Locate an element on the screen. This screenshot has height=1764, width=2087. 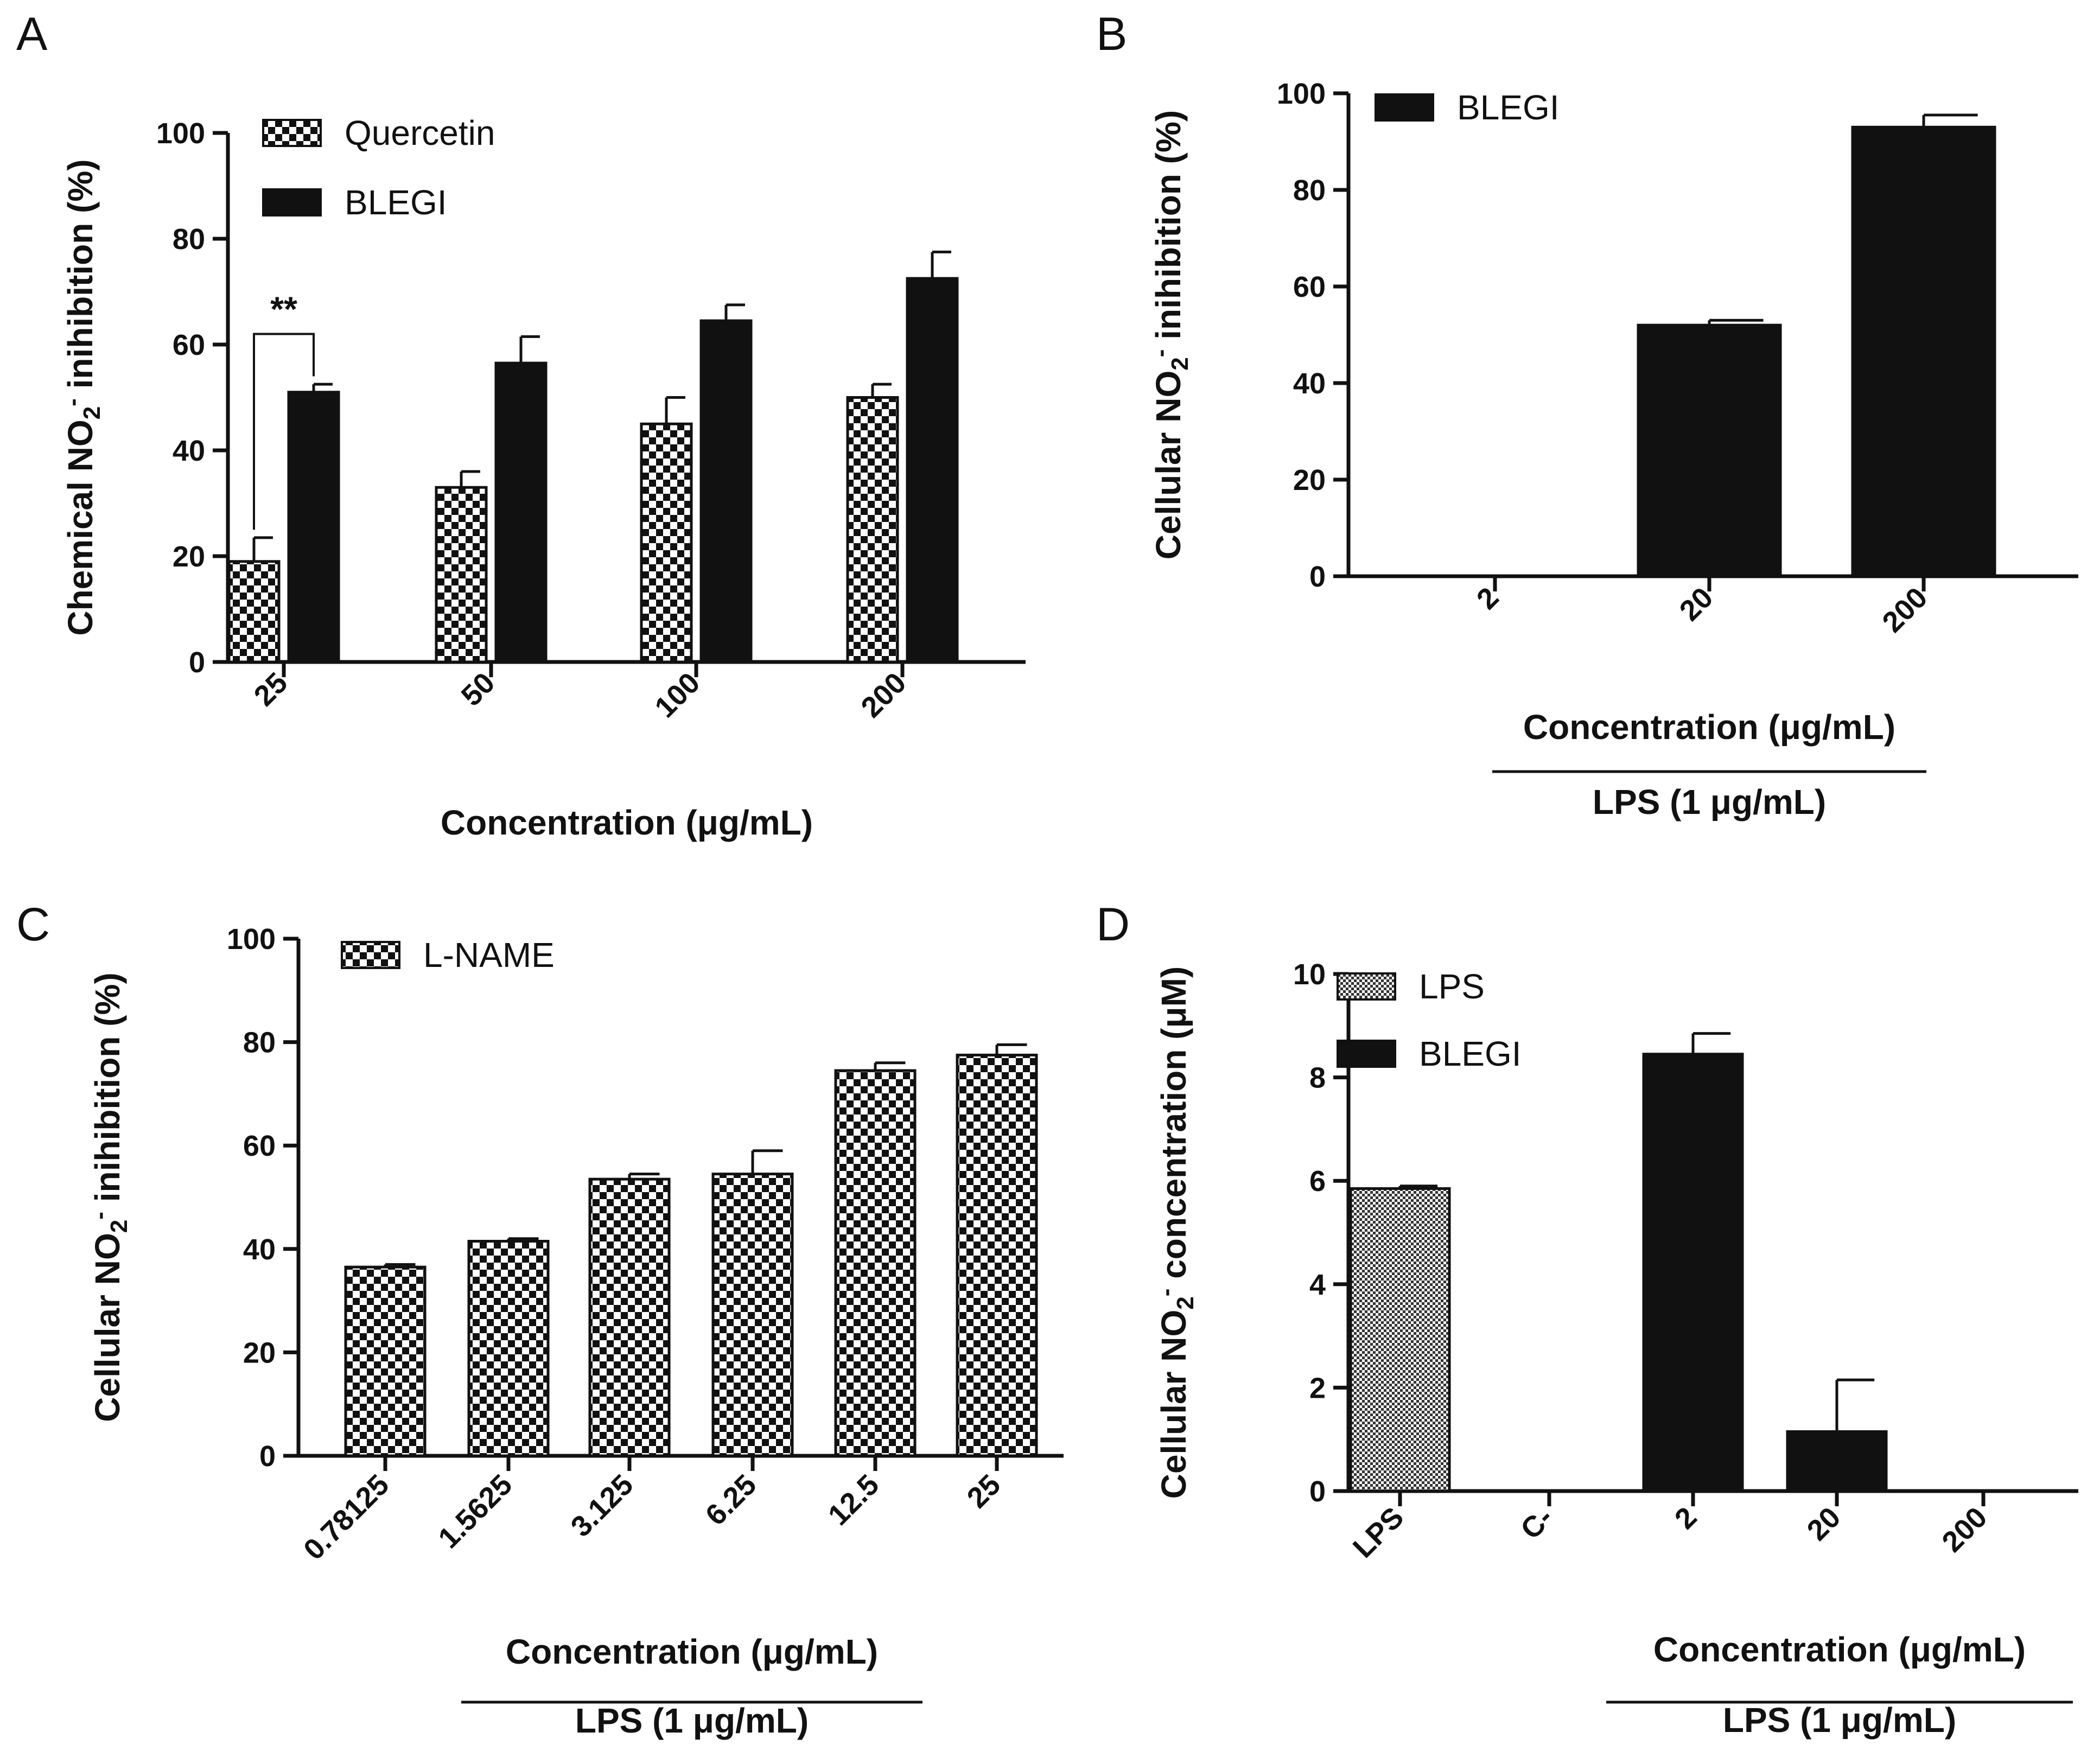
x-tick-label: 12.5 is located at coordinates (854, 1500).